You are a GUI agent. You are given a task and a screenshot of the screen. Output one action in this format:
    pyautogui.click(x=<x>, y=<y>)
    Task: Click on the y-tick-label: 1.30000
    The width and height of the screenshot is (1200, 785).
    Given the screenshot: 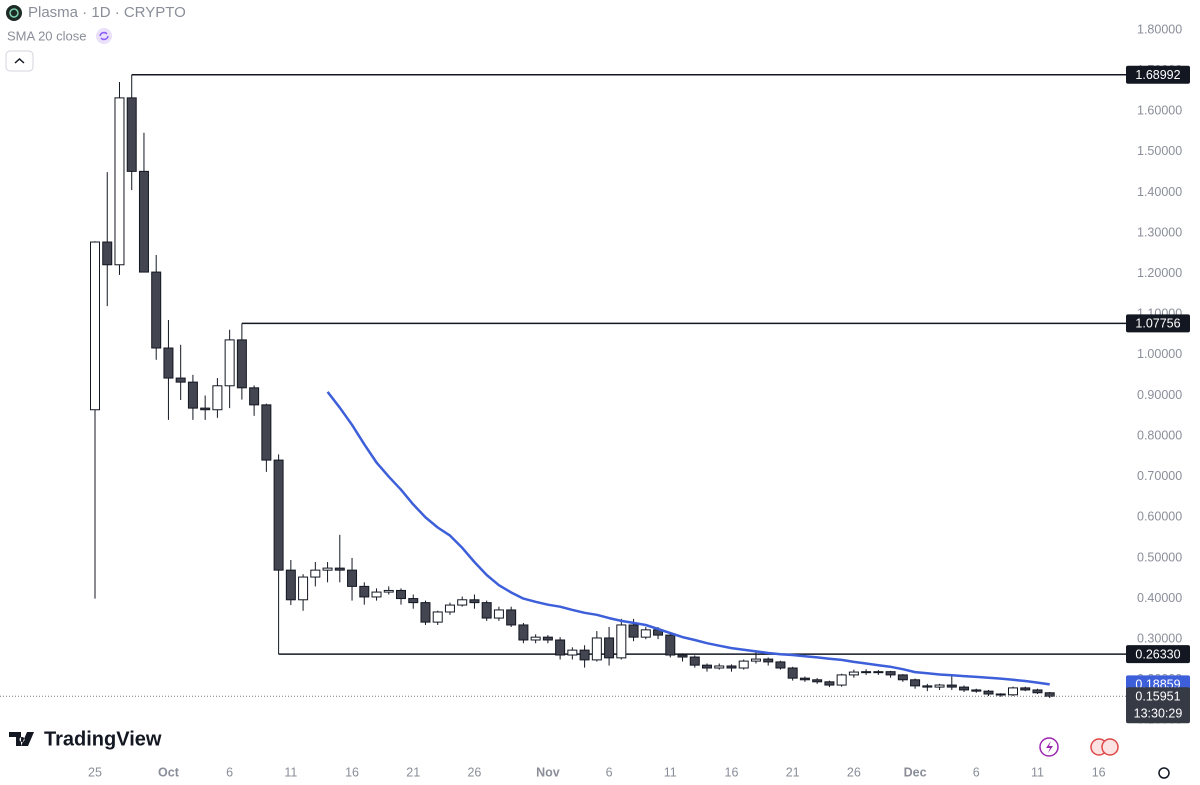 What is the action you would take?
    pyautogui.click(x=1159, y=232)
    